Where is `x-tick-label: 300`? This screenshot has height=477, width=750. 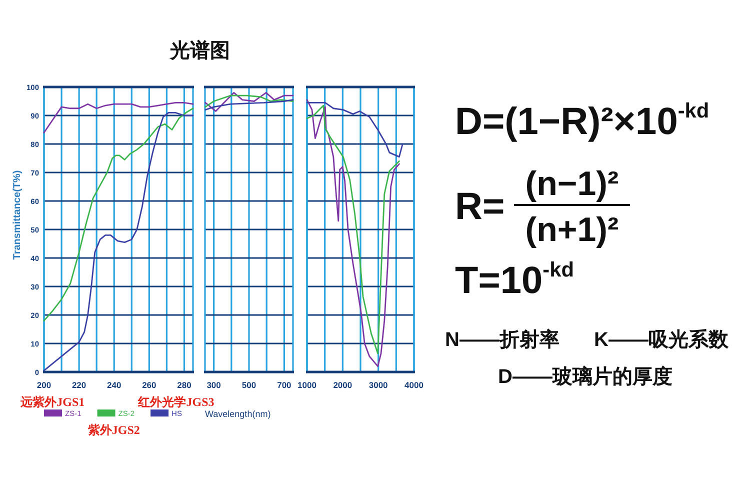
x-tick-label: 300 is located at coordinates (214, 385).